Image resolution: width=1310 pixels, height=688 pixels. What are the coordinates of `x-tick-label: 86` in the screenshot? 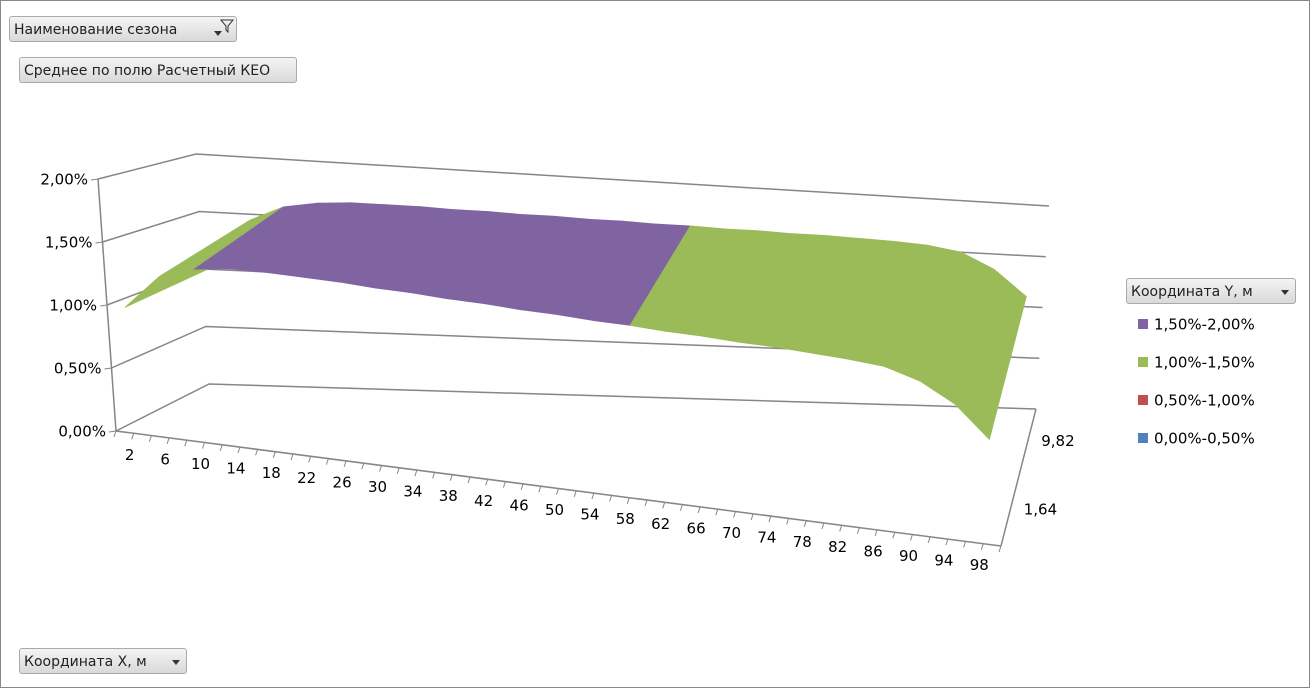 It's located at (873, 551).